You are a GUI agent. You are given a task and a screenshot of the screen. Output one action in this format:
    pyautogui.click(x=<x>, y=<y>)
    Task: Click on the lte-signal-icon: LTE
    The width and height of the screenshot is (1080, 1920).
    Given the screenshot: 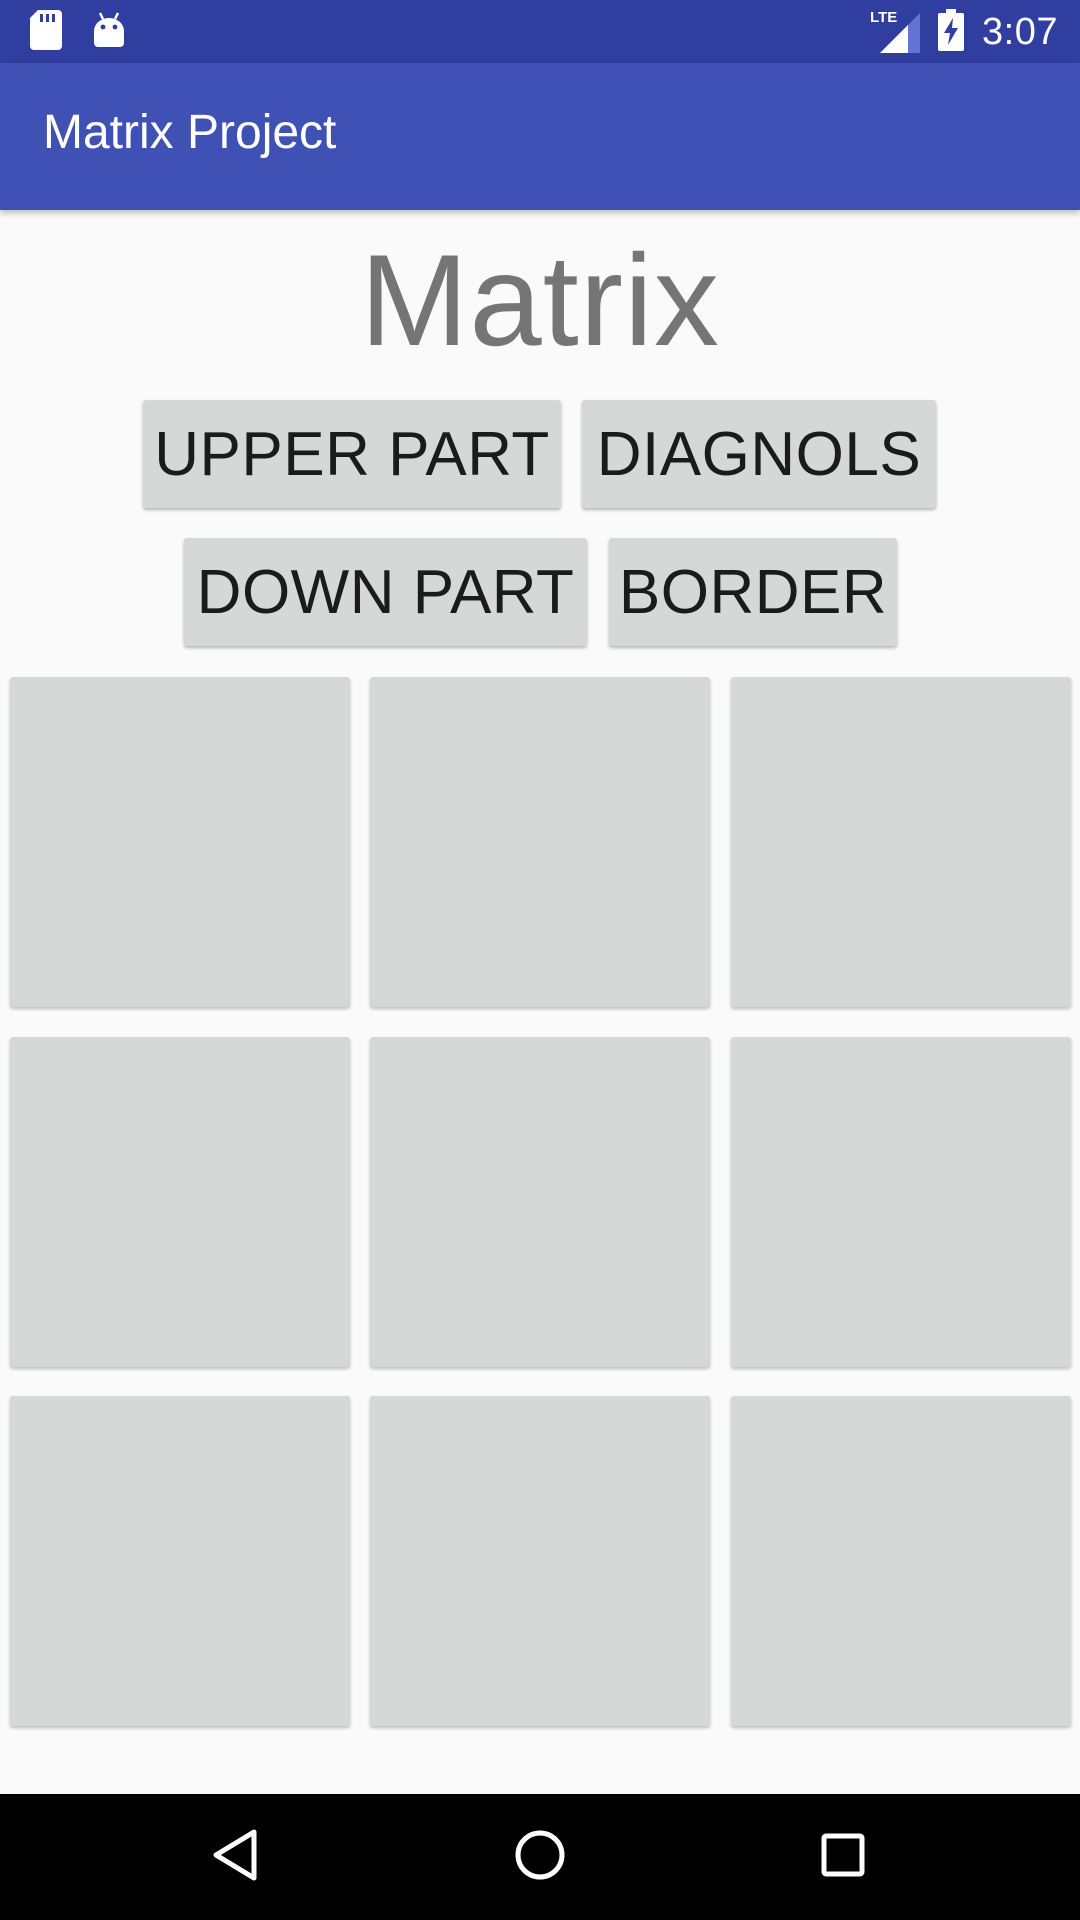 What is the action you would take?
    pyautogui.click(x=895, y=32)
    